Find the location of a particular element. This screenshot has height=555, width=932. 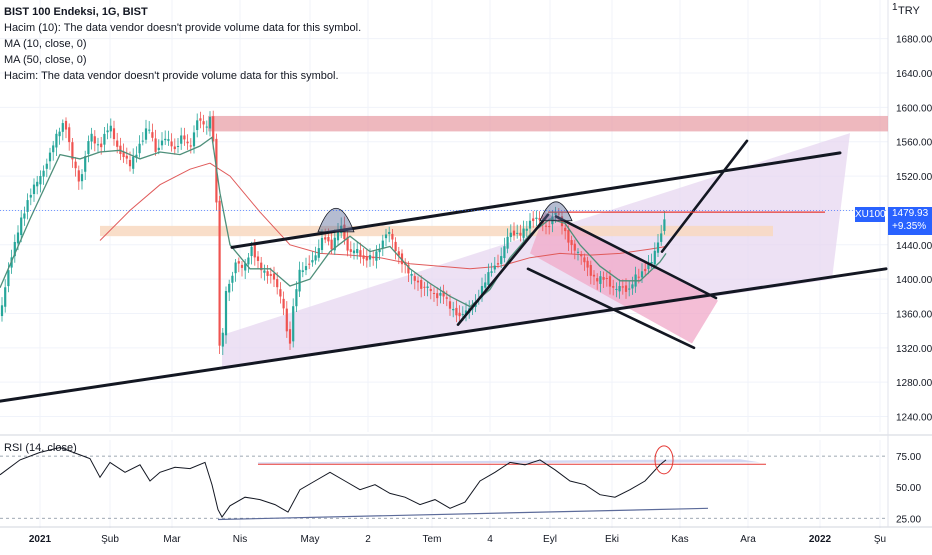

price-tick-label: 1440.00 is located at coordinates (914, 246).